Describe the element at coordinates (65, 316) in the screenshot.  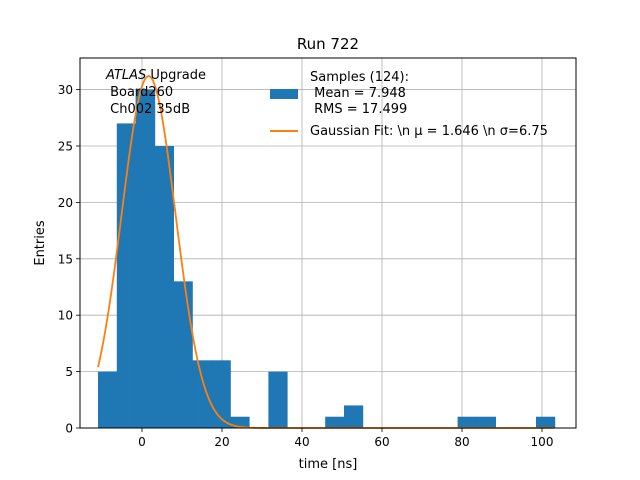
I see `y-tick-label: 10` at that location.